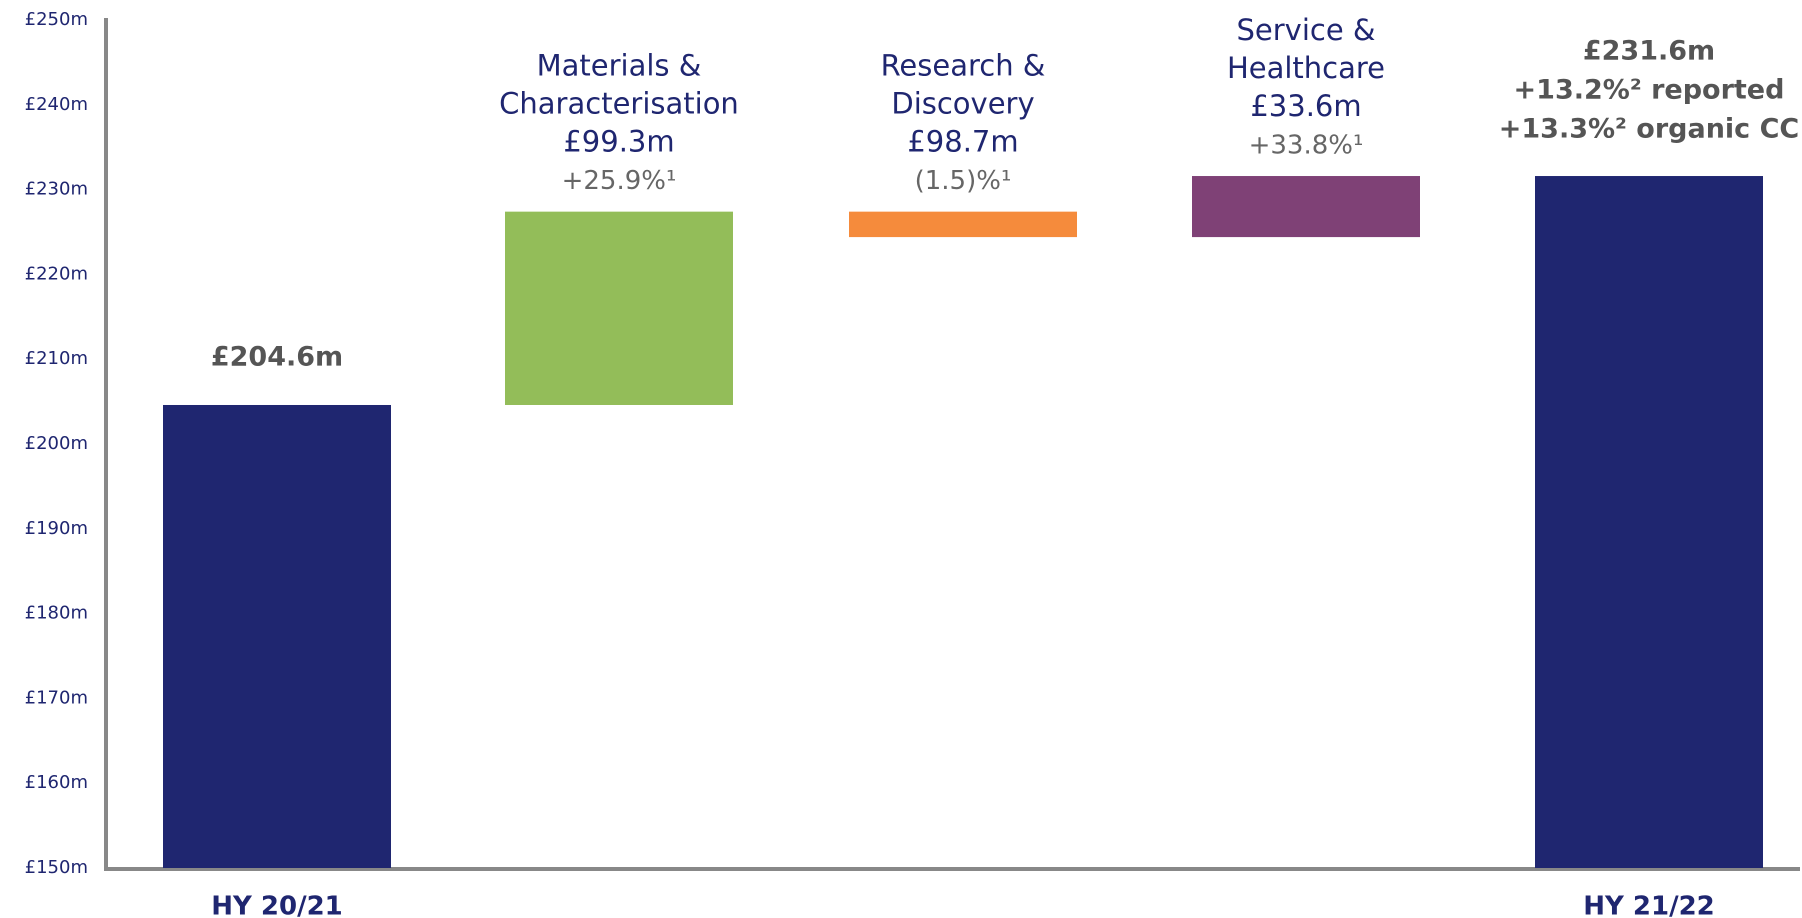 This screenshot has width=1802, height=918. I want to click on annotation: +13.2%² reported, so click(1649, 90).